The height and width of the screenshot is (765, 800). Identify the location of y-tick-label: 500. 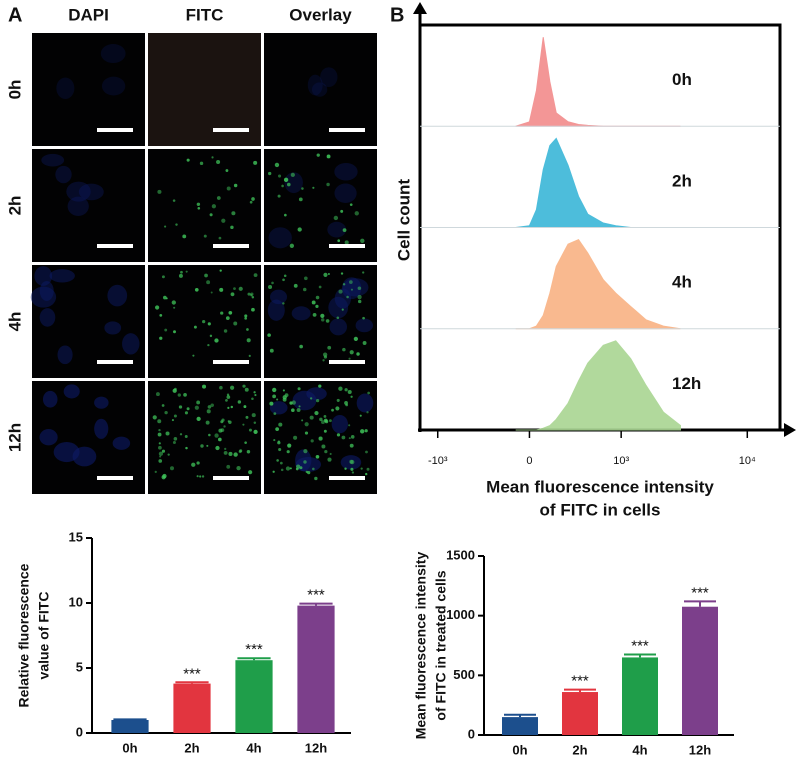
(464, 674).